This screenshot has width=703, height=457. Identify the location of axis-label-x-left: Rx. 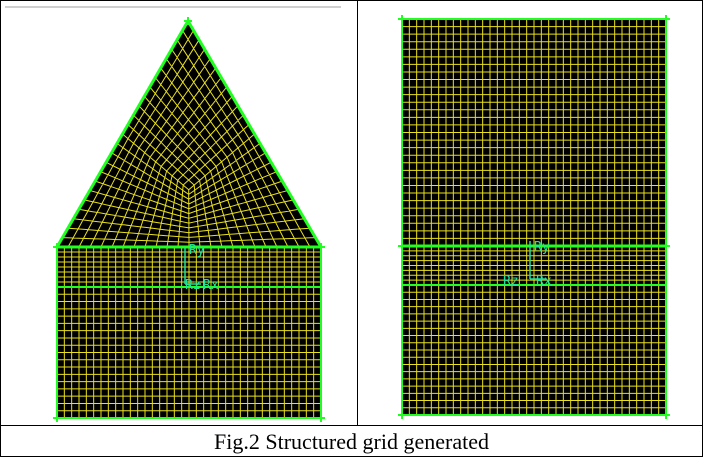
(211, 285).